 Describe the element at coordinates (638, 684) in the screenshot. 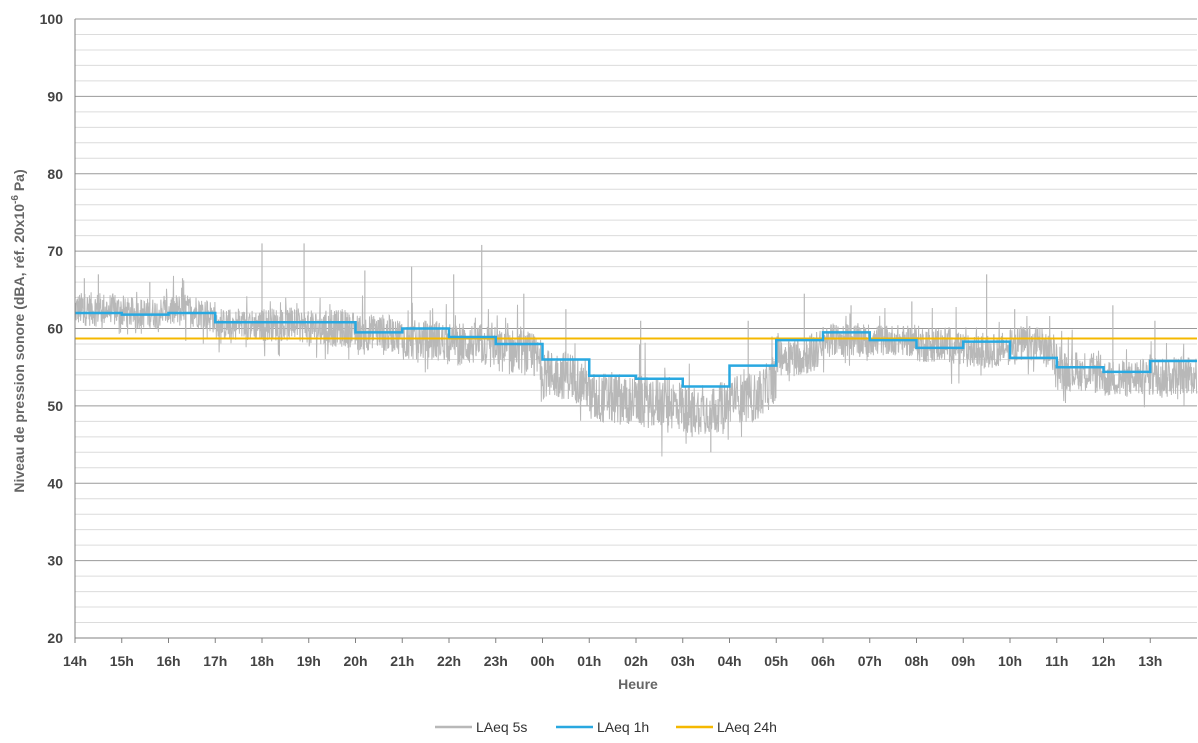

I see `x-axis-title: Heure` at that location.